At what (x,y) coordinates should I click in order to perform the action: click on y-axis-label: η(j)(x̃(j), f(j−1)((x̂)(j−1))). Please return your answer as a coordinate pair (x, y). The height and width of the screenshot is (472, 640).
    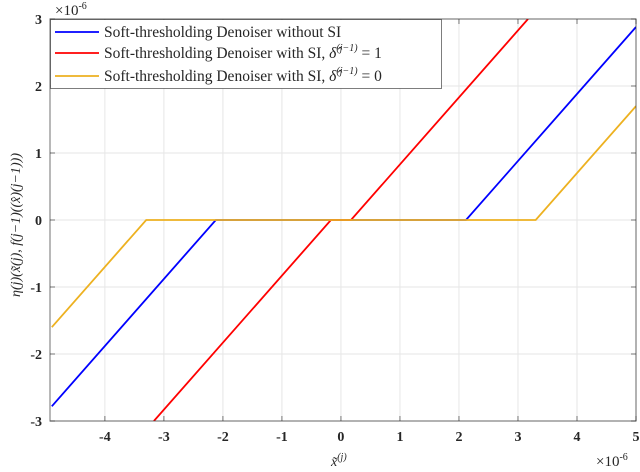
    Looking at the image, I should click on (16, 225).